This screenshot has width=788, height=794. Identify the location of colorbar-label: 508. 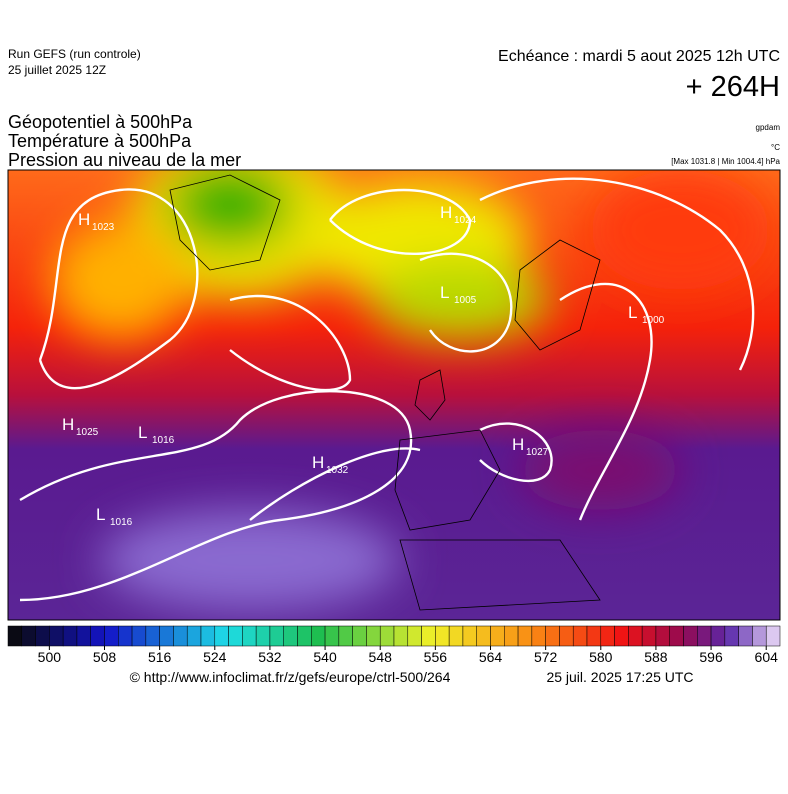
(105, 657).